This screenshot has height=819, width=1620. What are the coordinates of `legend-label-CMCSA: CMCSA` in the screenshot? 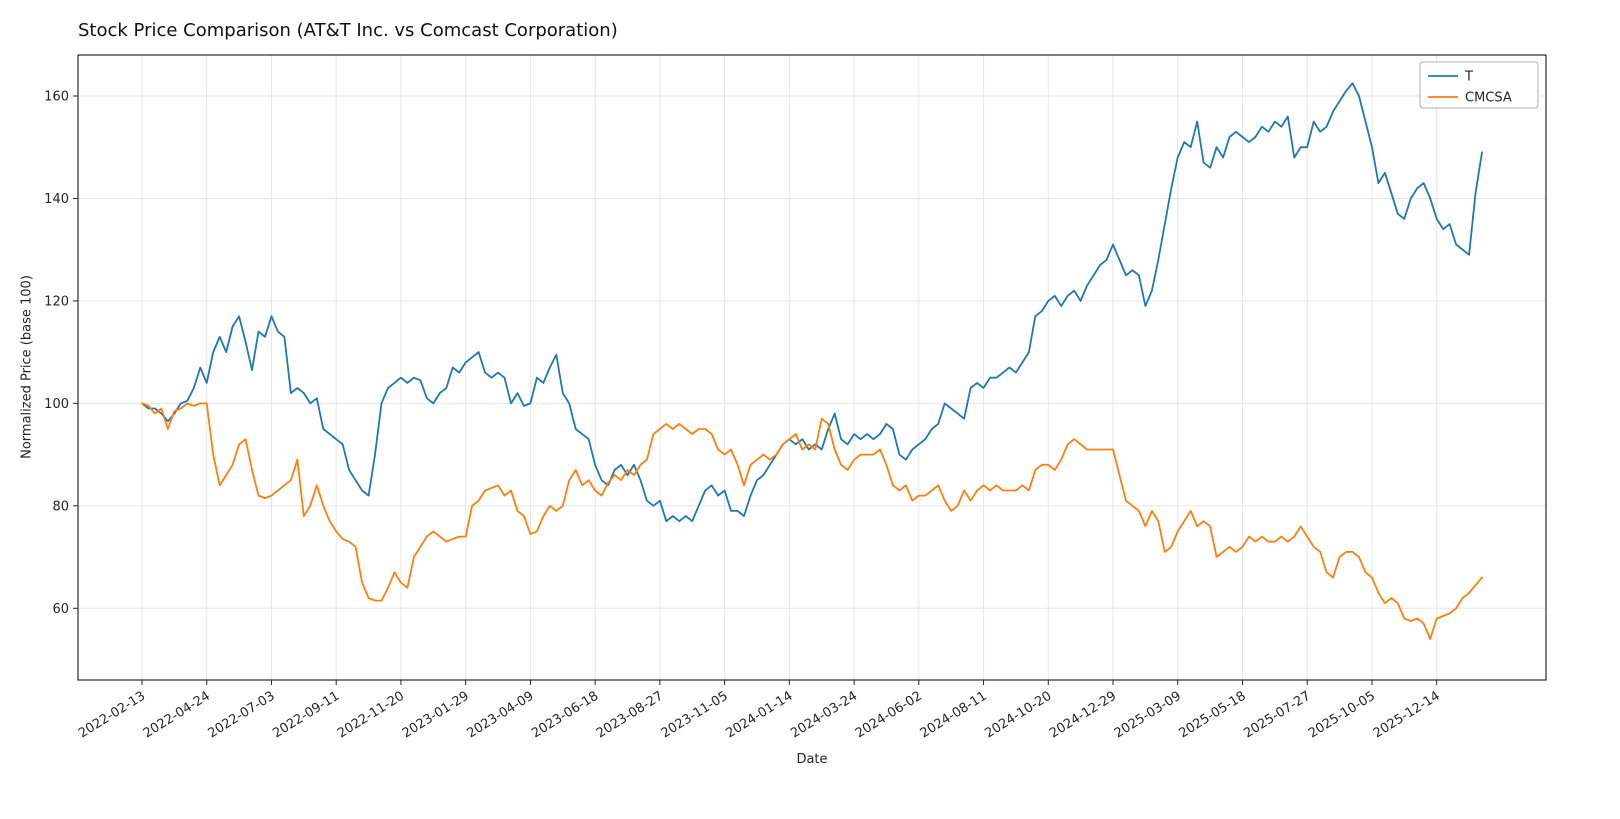 It's located at (1488, 98).